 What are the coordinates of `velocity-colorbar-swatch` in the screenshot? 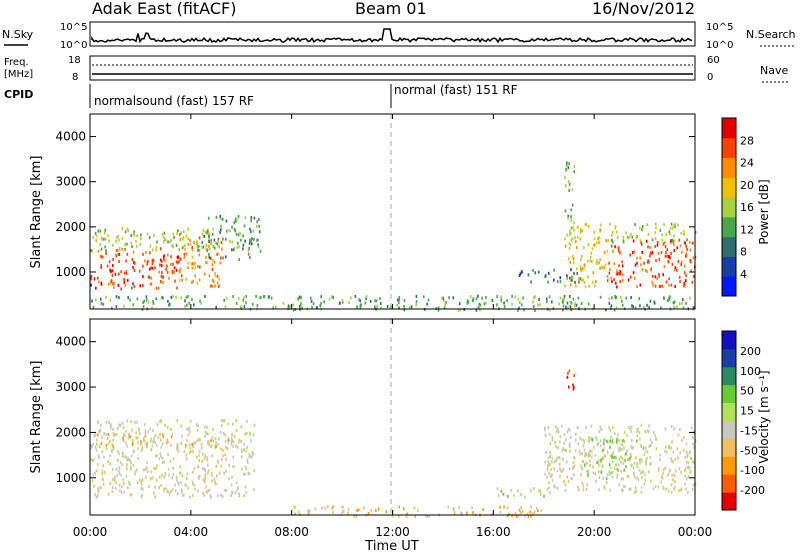 It's located at (729, 411).